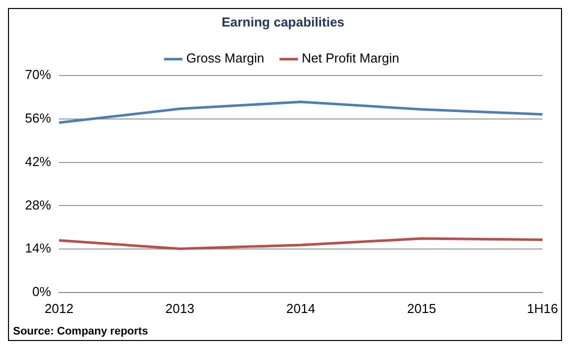 This screenshot has height=349, width=570. What do you see at coordinates (38, 204) in the screenshot?
I see `y-tick-label: 28%` at bounding box center [38, 204].